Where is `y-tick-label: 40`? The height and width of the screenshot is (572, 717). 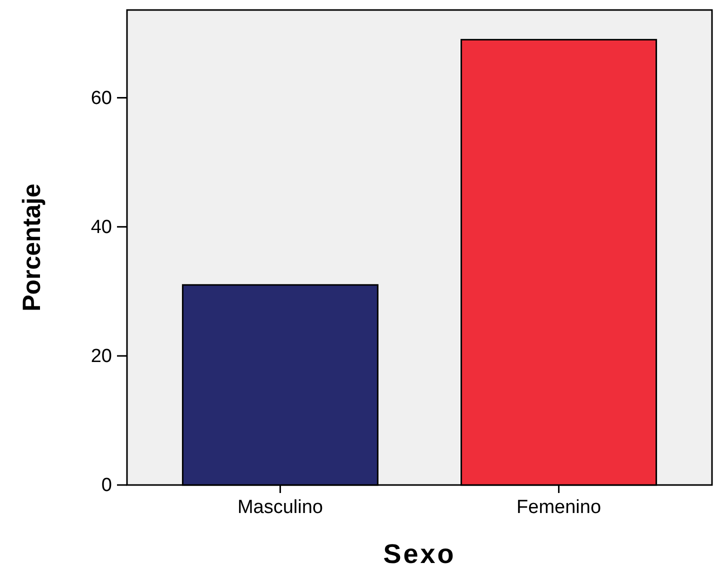 y-tick-label: 40 is located at coordinates (101, 227).